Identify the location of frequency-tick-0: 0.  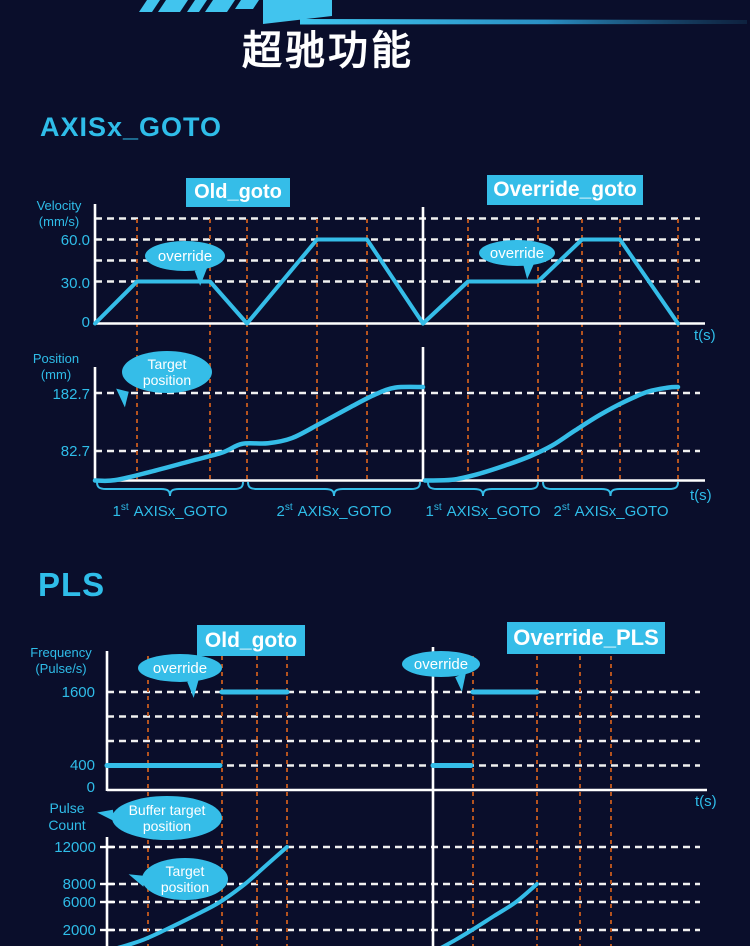
(90, 787).